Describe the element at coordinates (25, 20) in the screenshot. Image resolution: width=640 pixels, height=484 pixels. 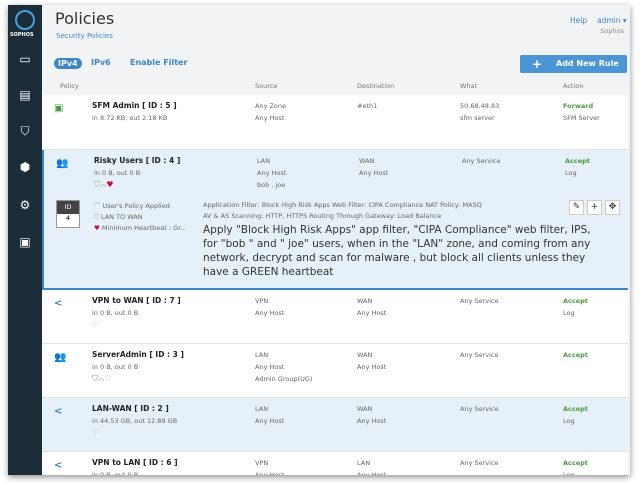
I see `sophos-logo` at that location.